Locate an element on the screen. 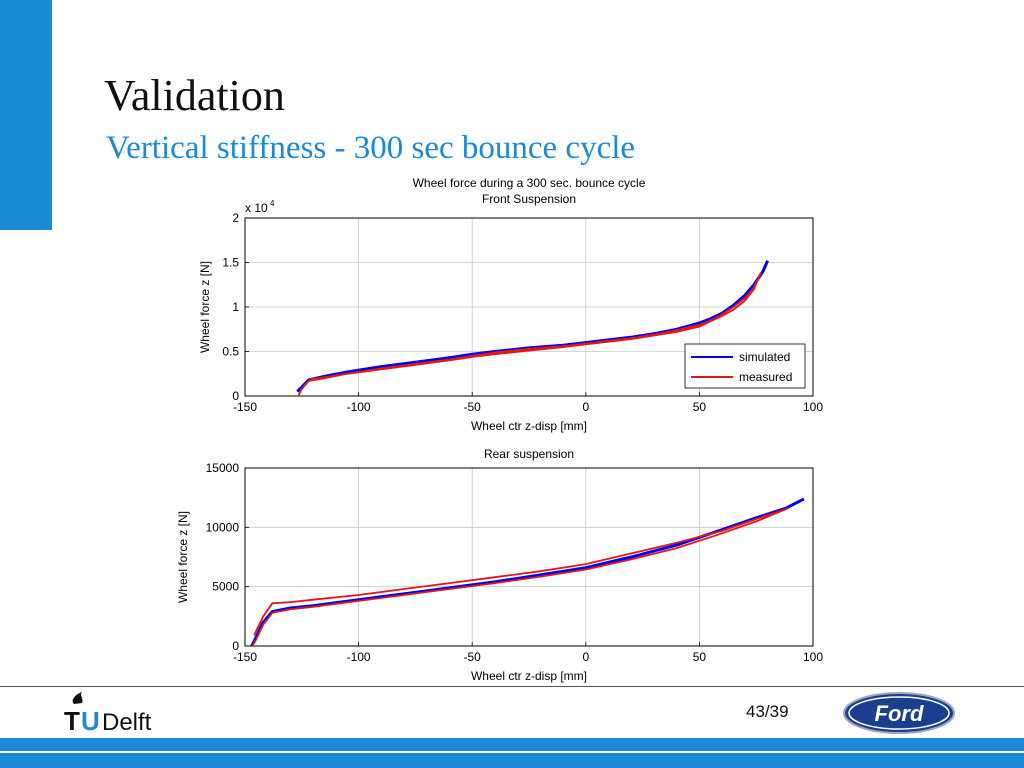  y-tick-label: 5000 is located at coordinates (225, 587).